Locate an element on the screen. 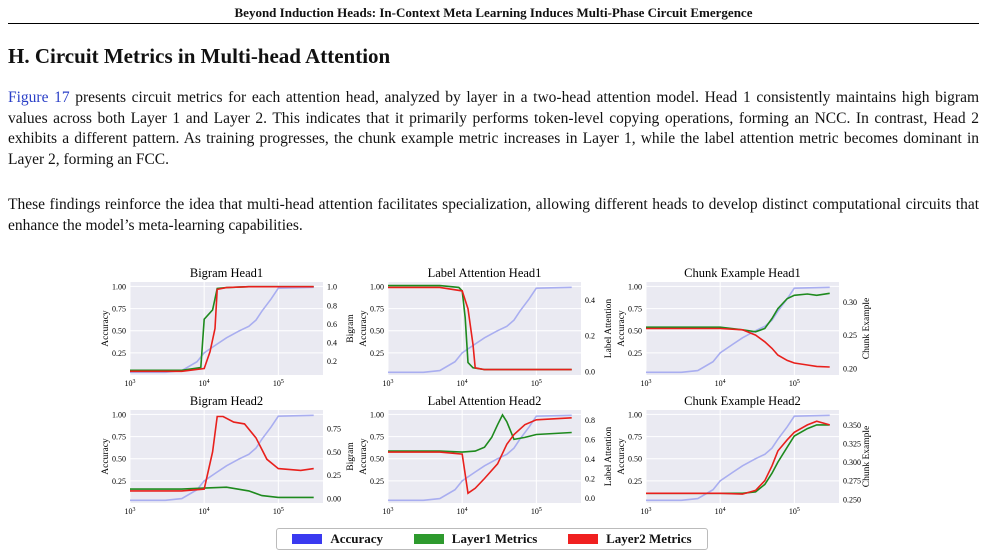 The width and height of the screenshot is (987, 559). y-left-tick-bigram-head1: 0.75 is located at coordinates (119, 309).